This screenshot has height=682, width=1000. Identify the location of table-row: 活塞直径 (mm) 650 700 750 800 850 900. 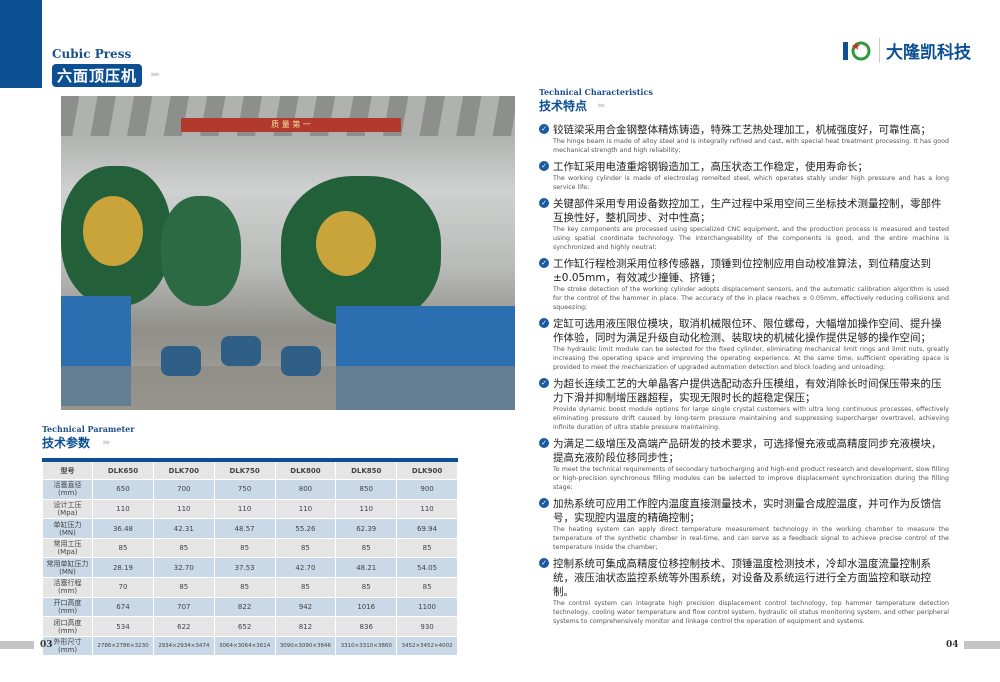
(249, 489).